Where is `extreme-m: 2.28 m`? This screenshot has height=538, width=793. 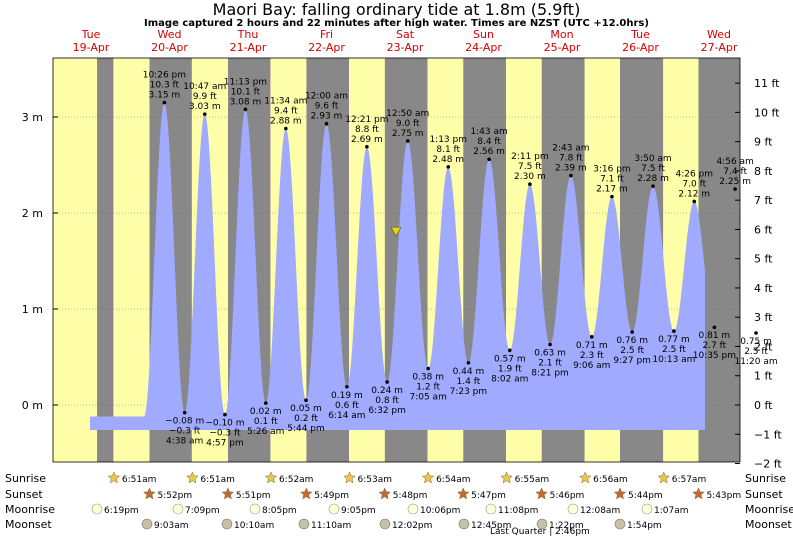
extreme-m: 2.28 m is located at coordinates (653, 179).